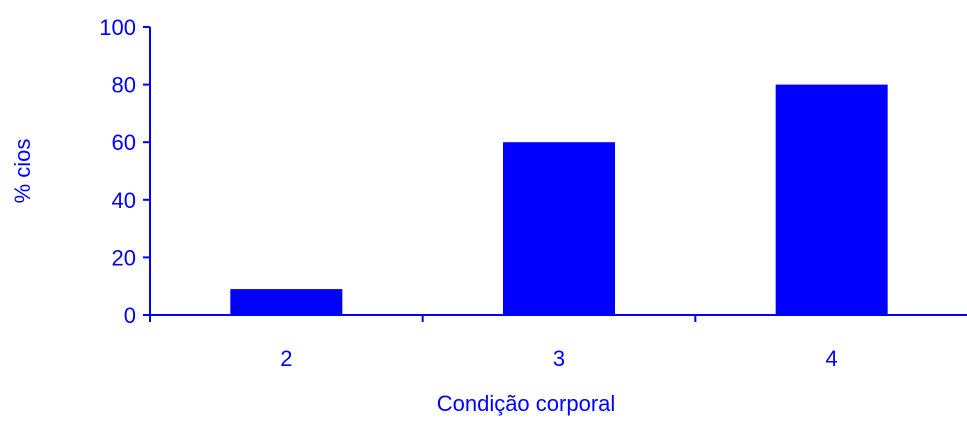 The height and width of the screenshot is (424, 967). Describe the element at coordinates (832, 358) in the screenshot. I see `x-tick-label: 4` at that location.